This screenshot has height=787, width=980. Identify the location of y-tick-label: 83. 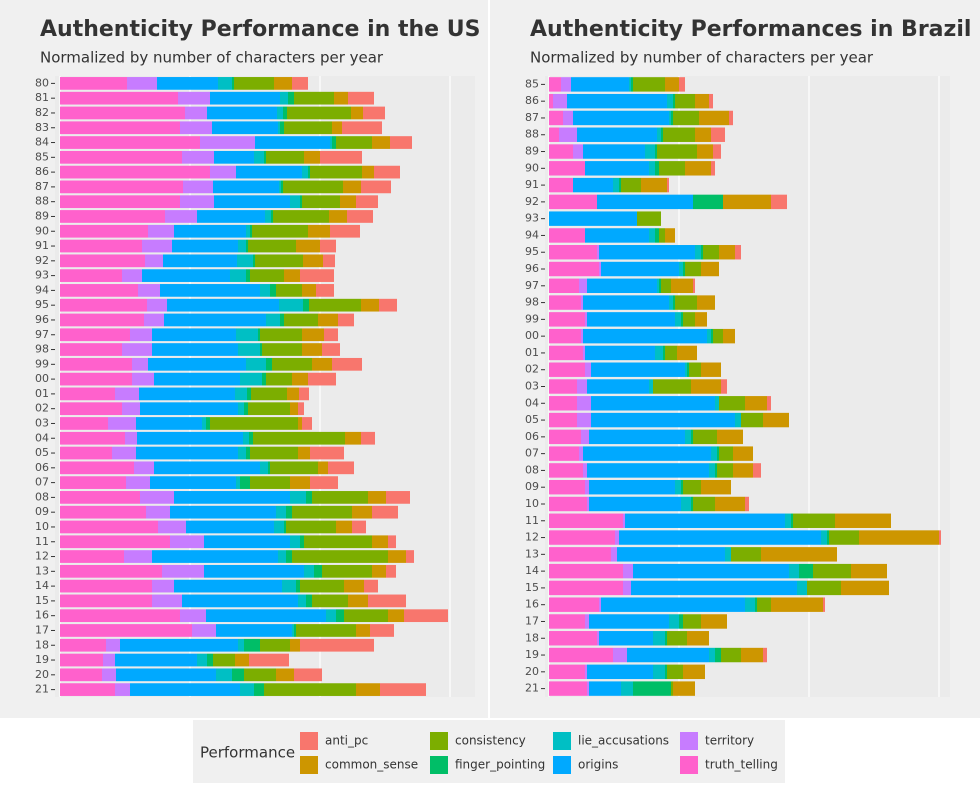
(42, 127).